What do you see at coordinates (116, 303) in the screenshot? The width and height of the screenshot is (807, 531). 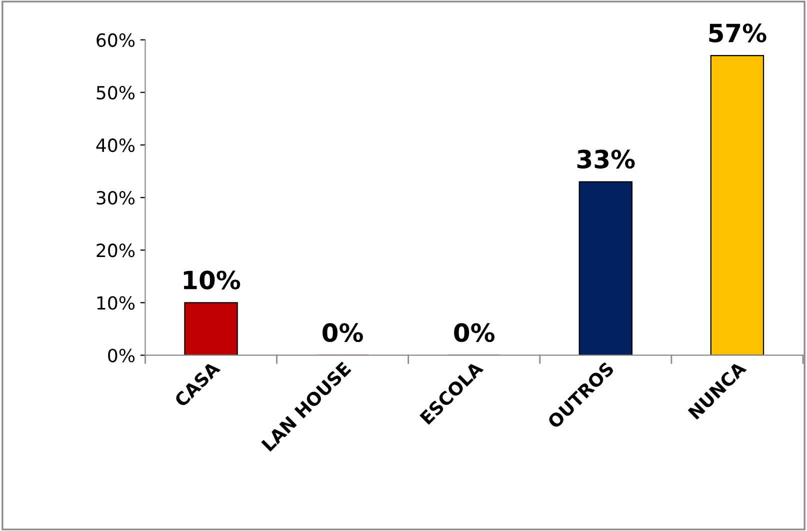 I see `y-tick-label: 10%` at bounding box center [116, 303].